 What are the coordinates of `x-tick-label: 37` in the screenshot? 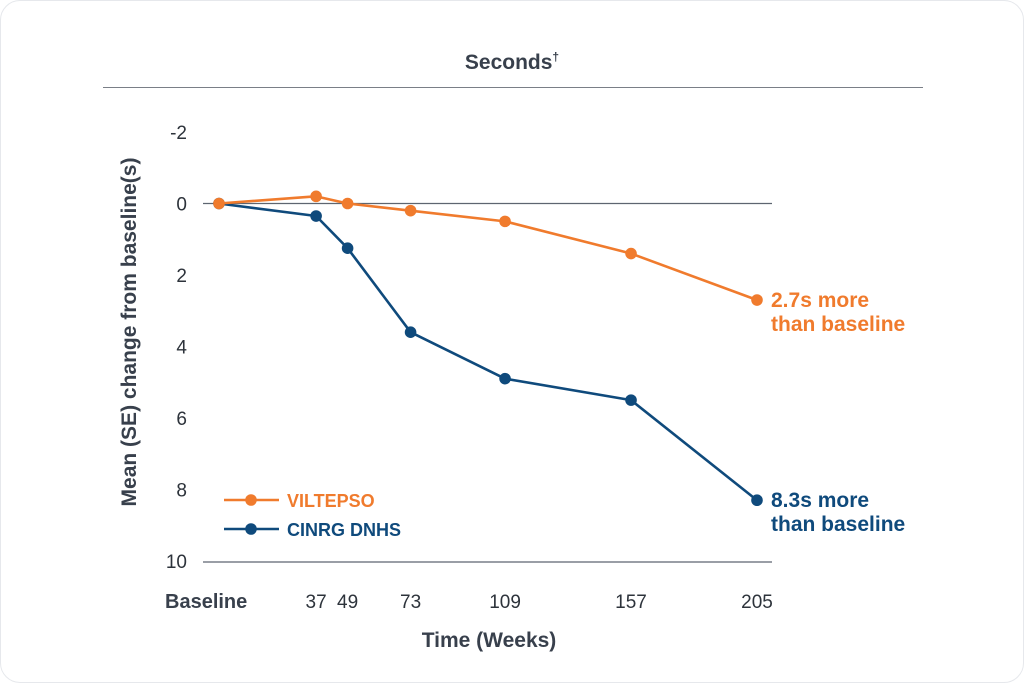 It's located at (316, 602).